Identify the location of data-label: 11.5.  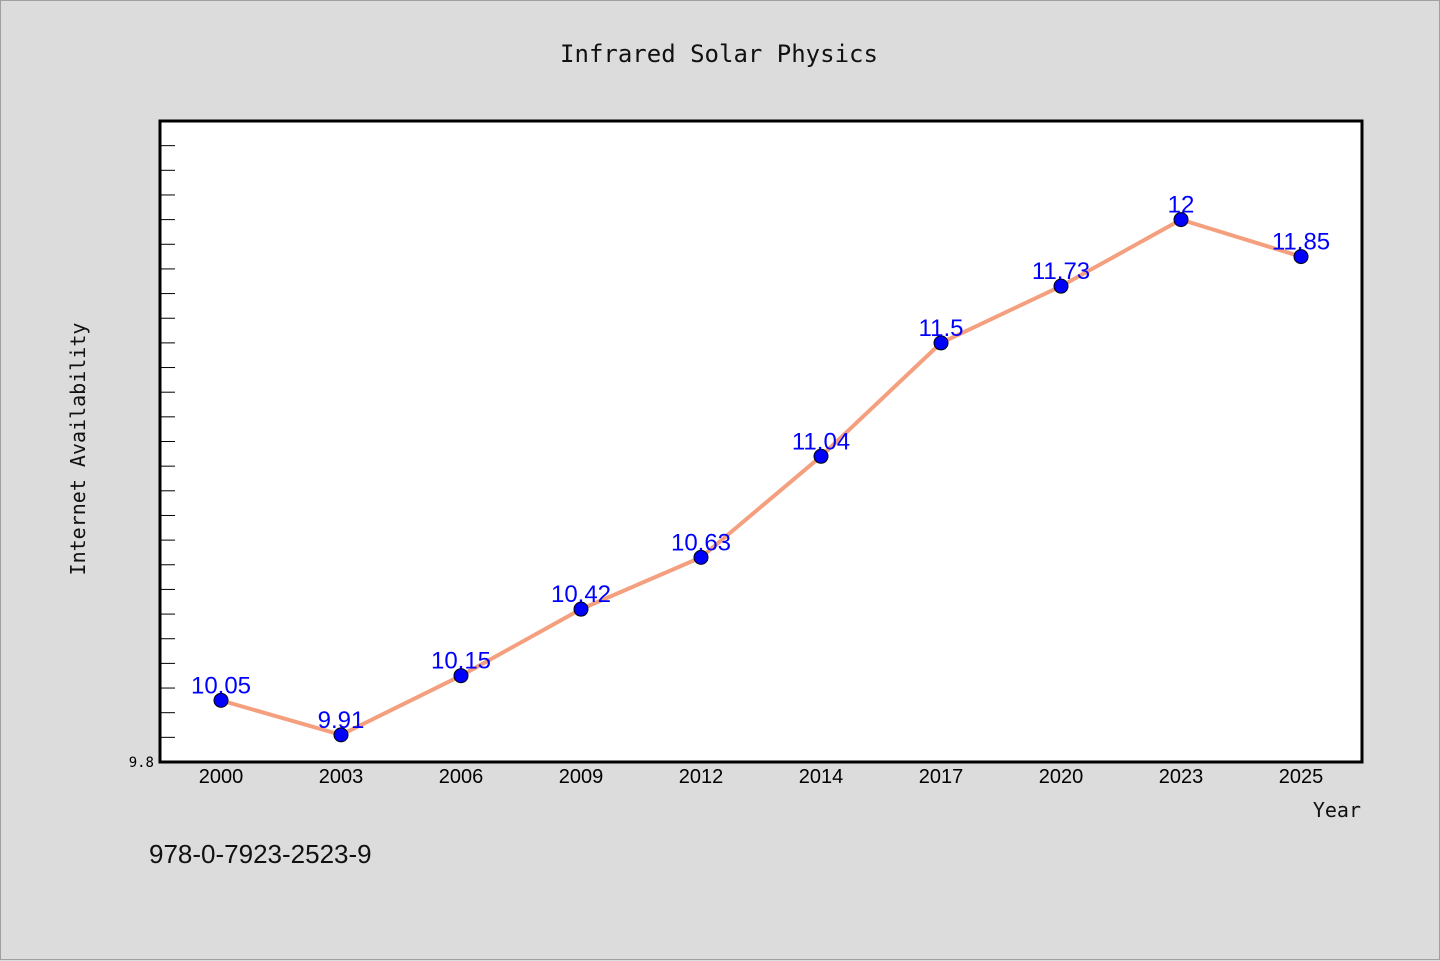
(941, 328).